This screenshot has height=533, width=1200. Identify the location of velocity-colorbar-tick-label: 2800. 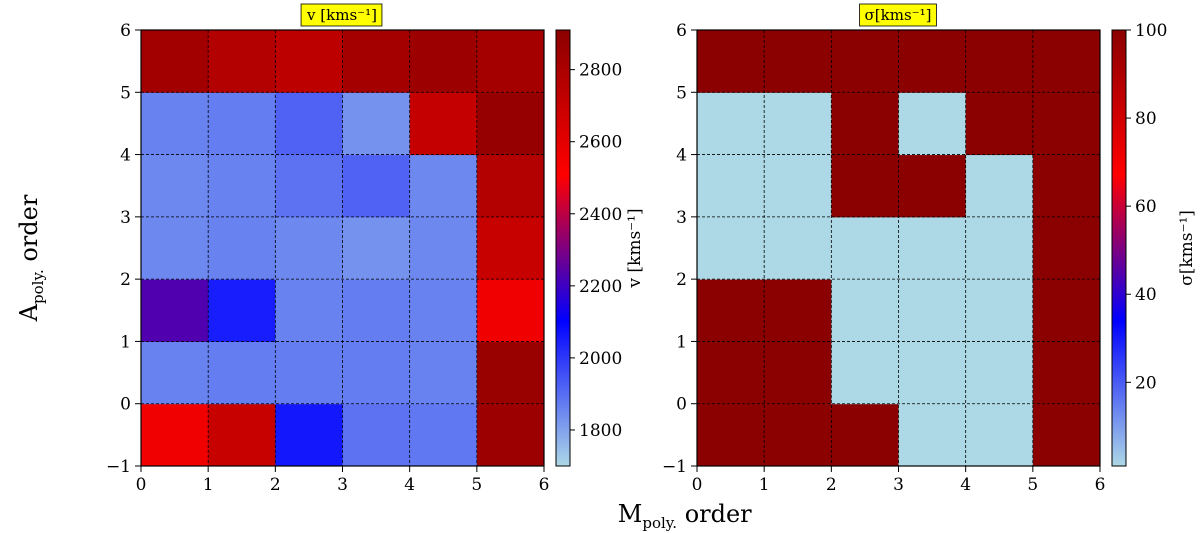
(600, 71).